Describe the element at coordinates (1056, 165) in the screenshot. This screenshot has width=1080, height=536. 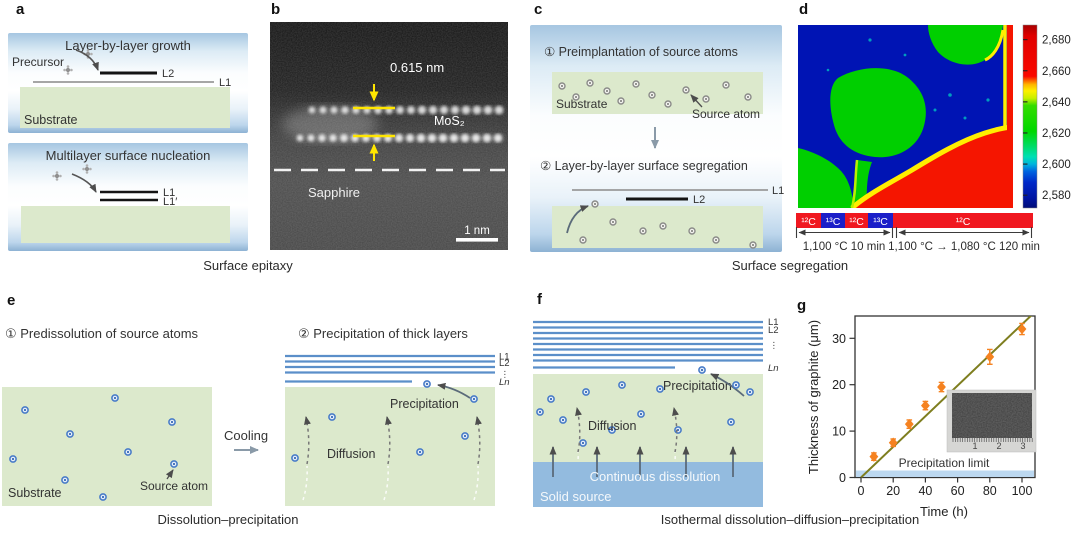
I see `svg-text: 2,600` at that location.